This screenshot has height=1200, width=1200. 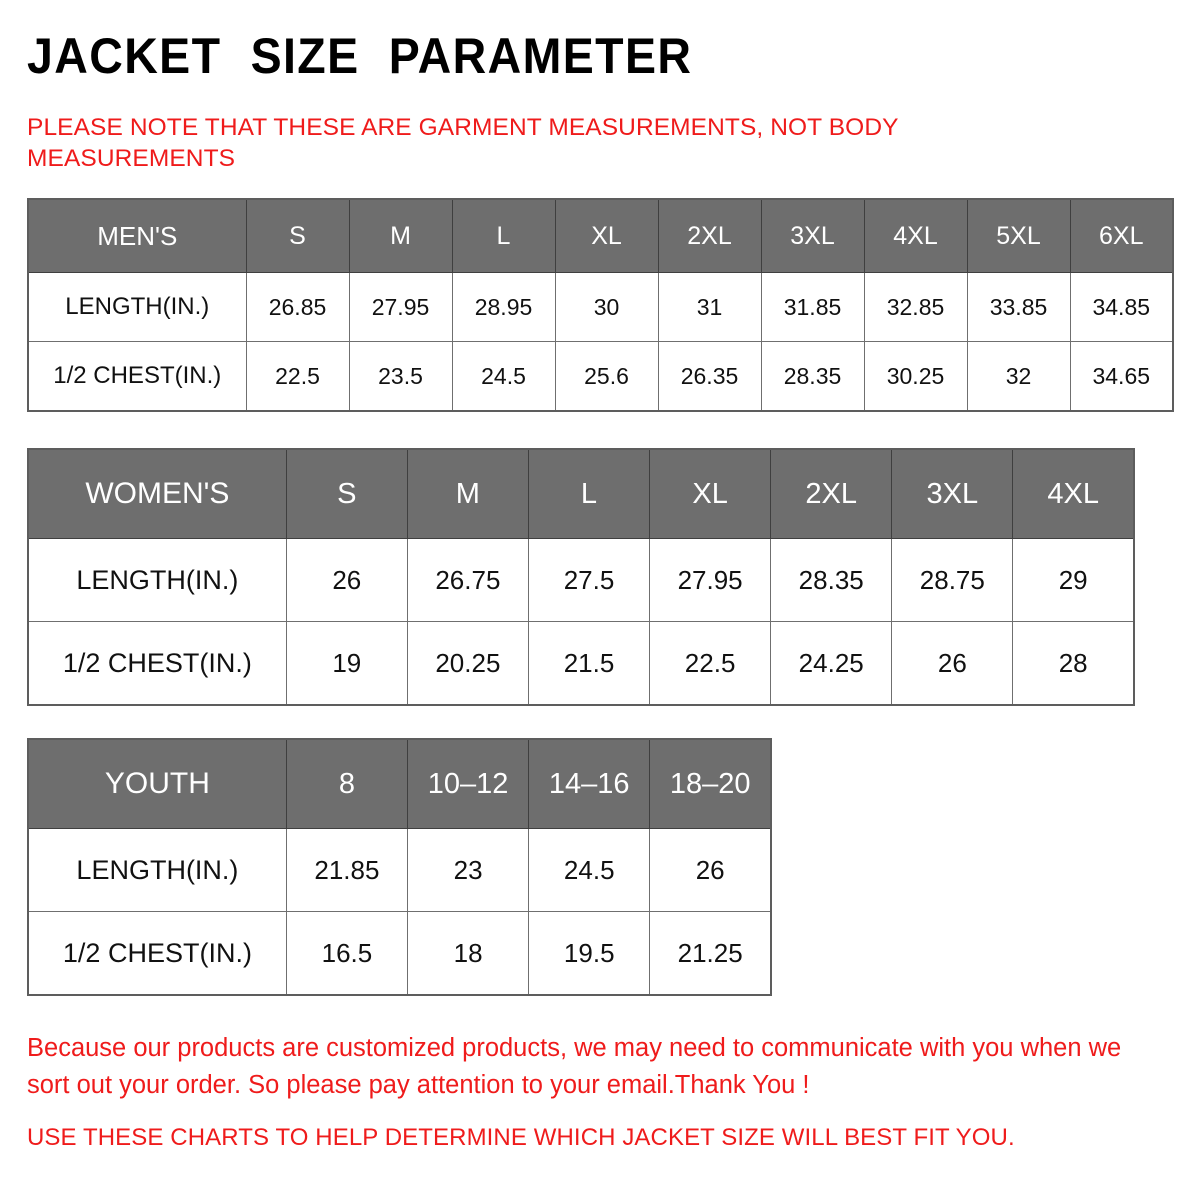 I want to click on measurement-value: 16.5, so click(x=347, y=953).